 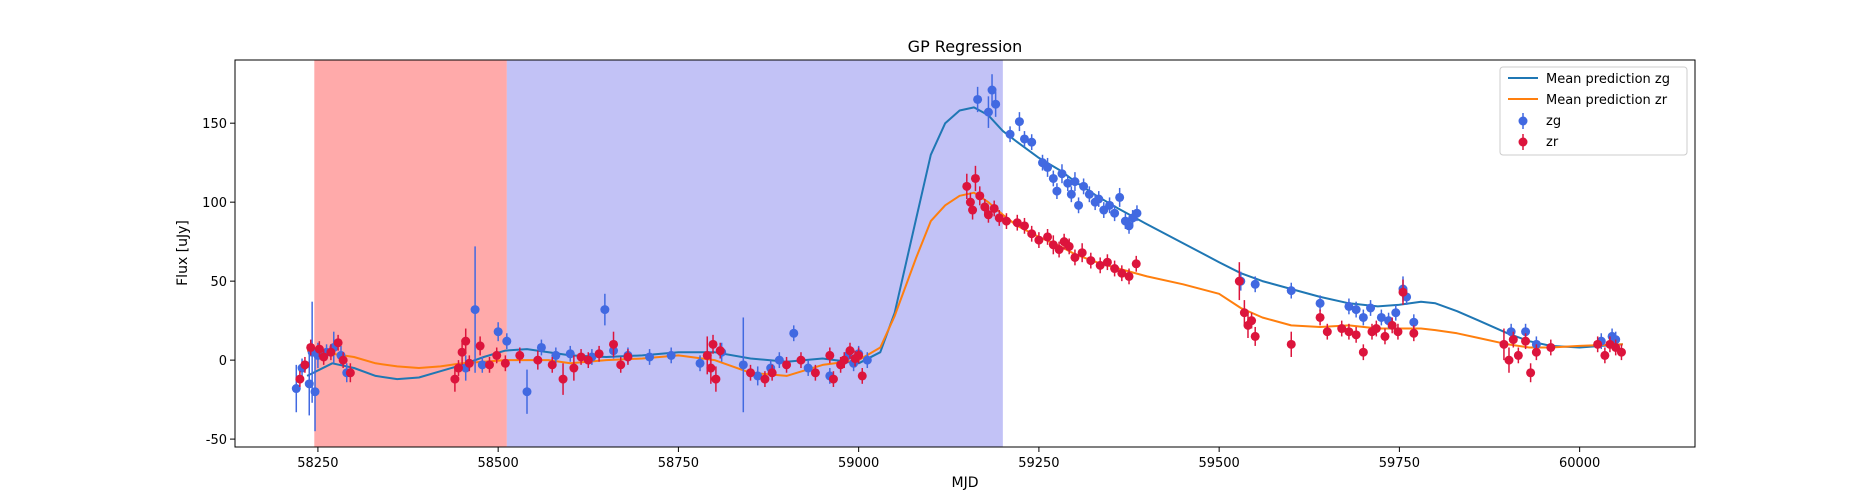 I want to click on legend-marker-zg, so click(x=1523, y=121).